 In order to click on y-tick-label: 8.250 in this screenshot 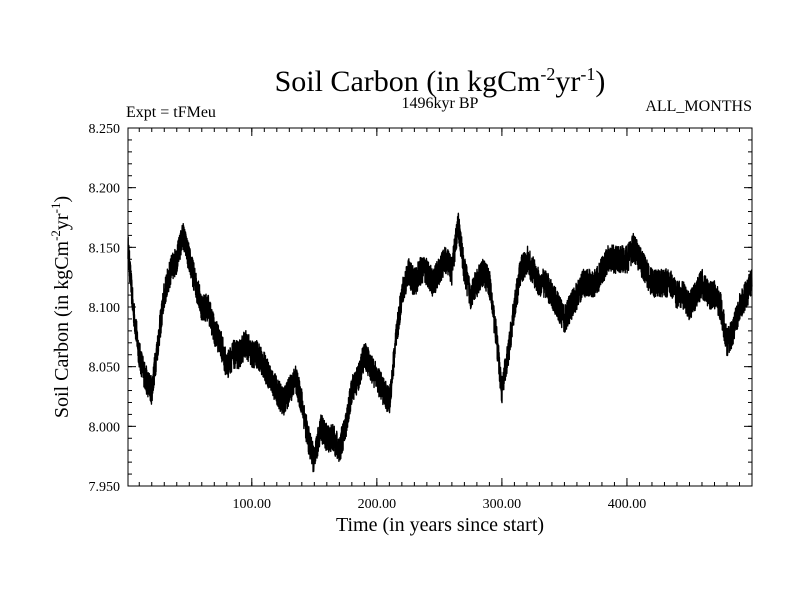, I will do `click(105, 129)`.